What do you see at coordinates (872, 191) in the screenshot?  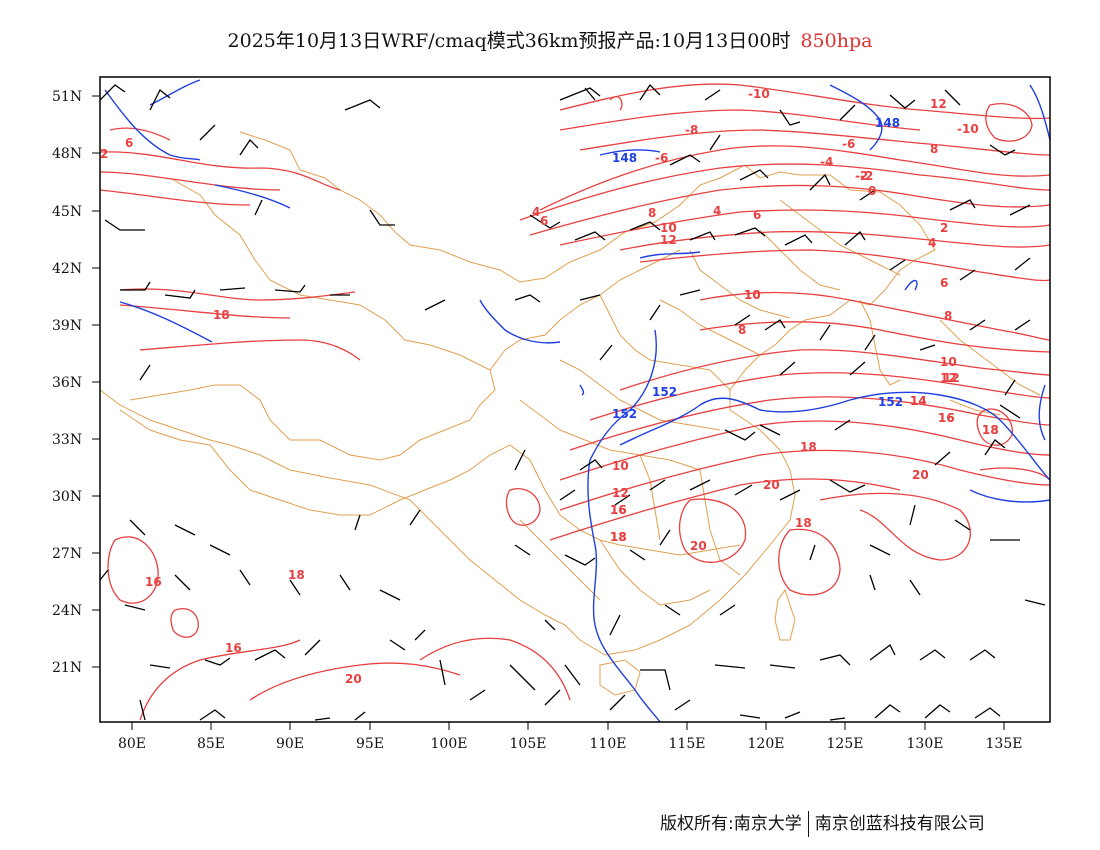 I see `temperature-label: 0` at bounding box center [872, 191].